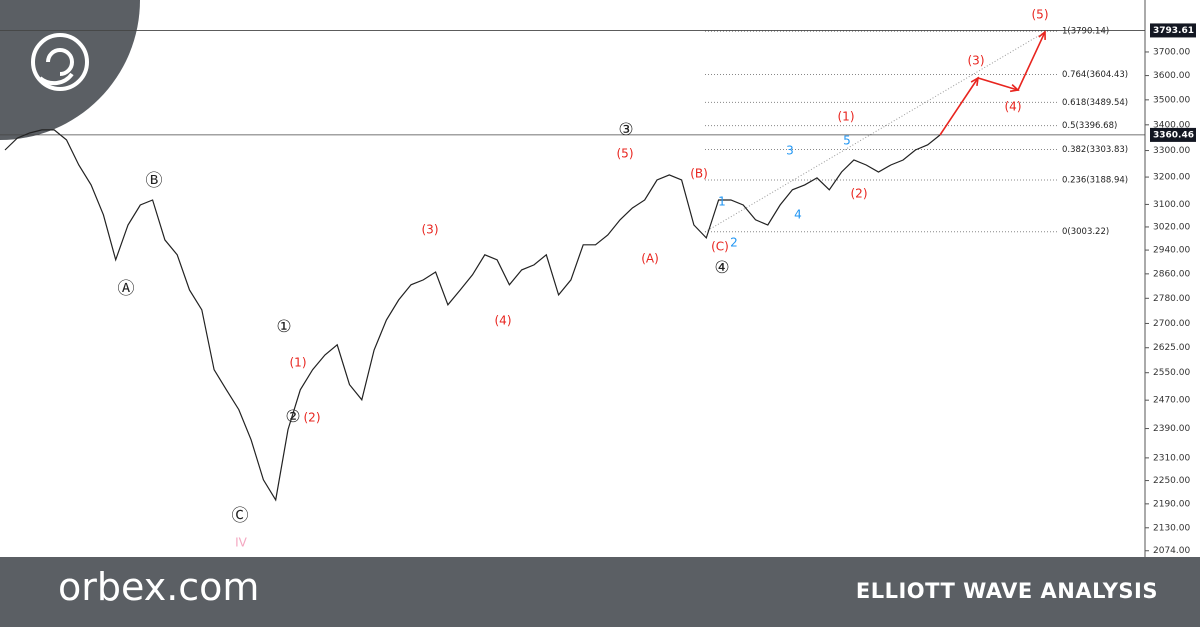 Image resolution: width=1200 pixels, height=627 pixels. I want to click on y-tick-label: 3020.00, so click(1171, 227).